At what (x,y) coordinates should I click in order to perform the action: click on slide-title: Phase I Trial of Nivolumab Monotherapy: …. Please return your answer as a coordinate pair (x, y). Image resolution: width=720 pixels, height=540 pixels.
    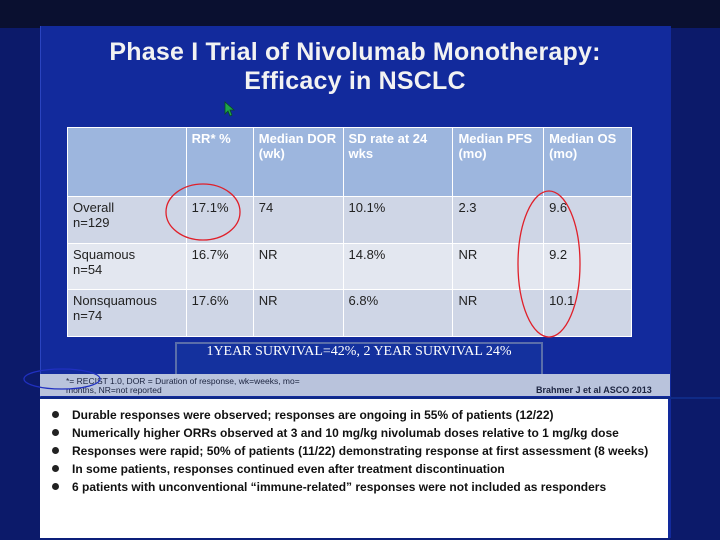
    Looking at the image, I should click on (355, 67).